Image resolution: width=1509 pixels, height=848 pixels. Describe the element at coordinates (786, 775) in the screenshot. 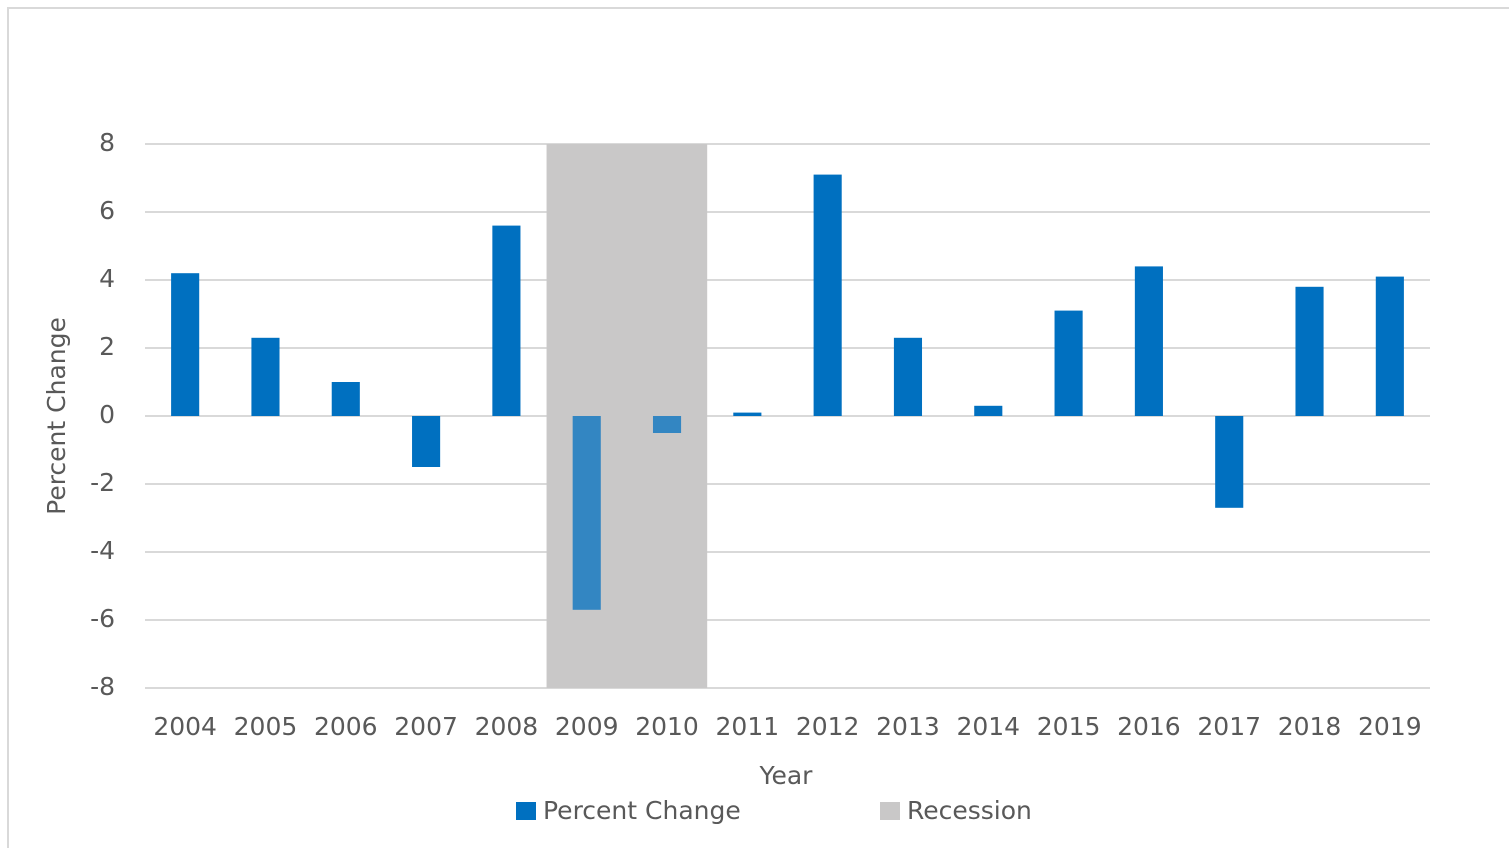

I see `x-axis-title: Year` at that location.